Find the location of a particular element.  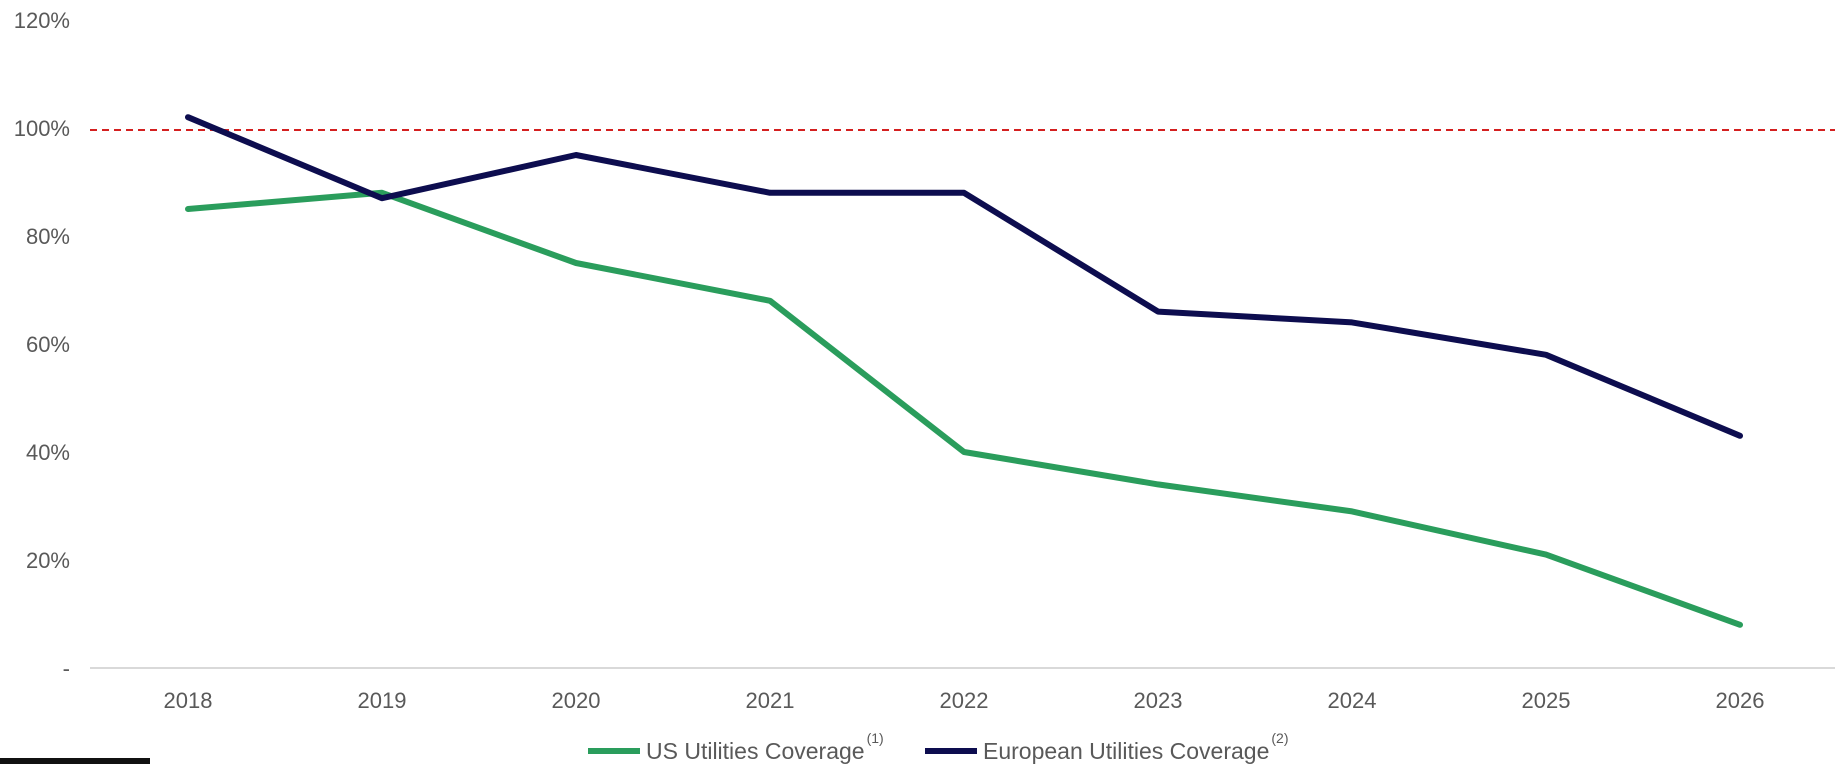

legend-label: European Utilities Coverage is located at coordinates (1126, 751).